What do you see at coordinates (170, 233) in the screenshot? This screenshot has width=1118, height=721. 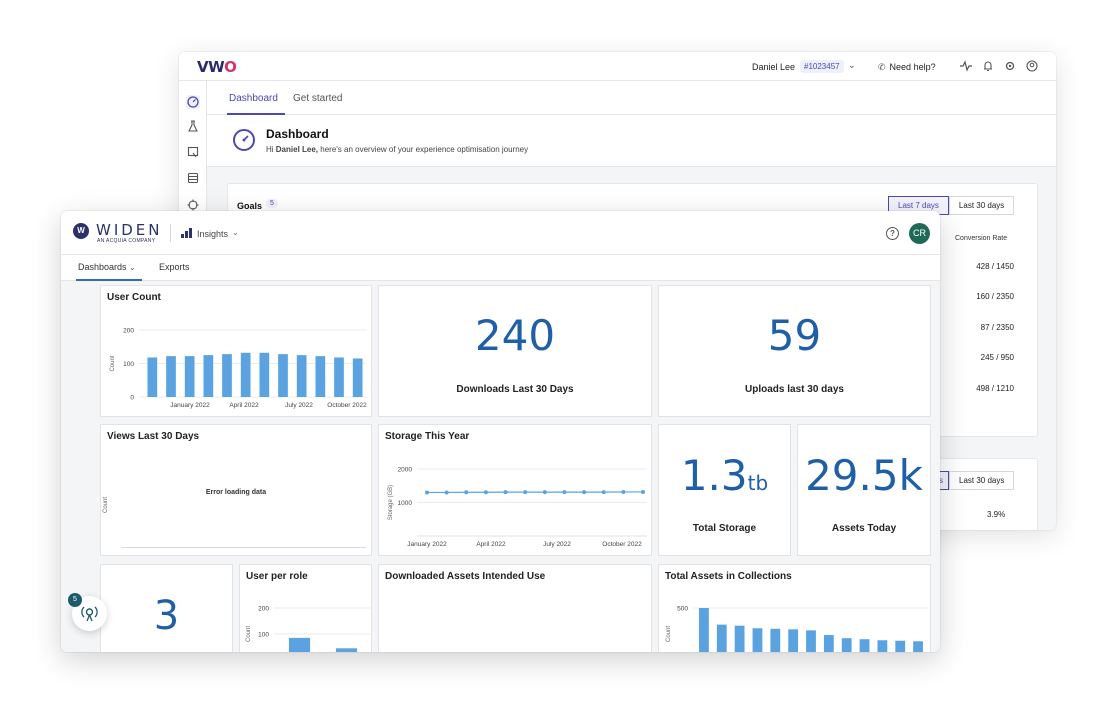 I see `divider` at bounding box center [170, 233].